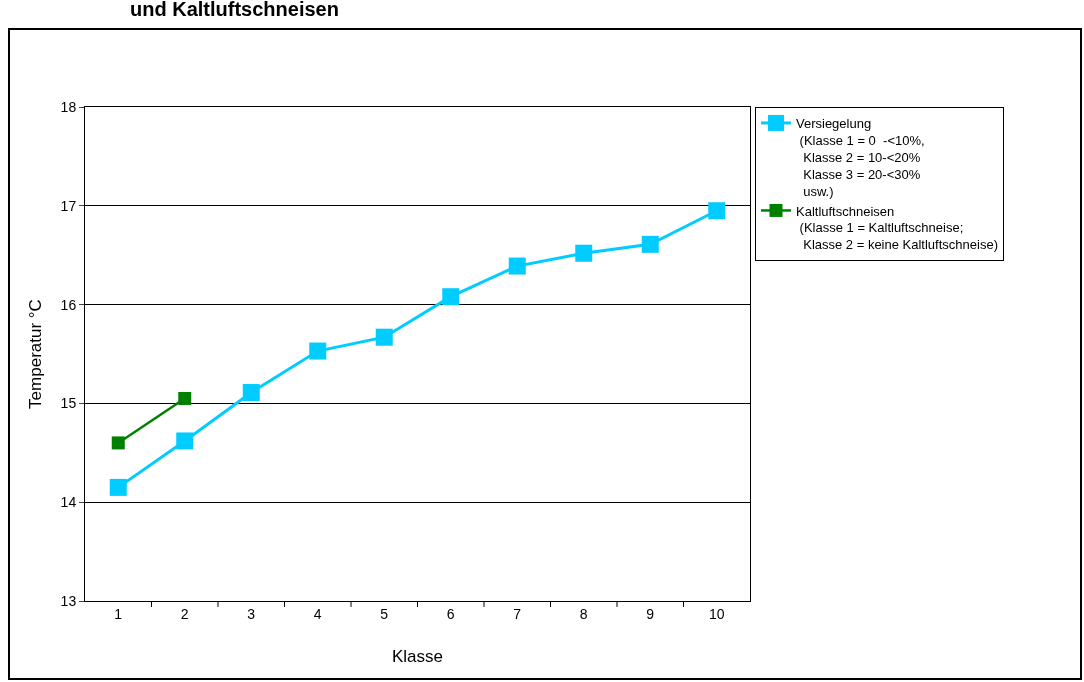  Describe the element at coordinates (583, 613) in the screenshot. I see `x-tick-label: 8` at that location.